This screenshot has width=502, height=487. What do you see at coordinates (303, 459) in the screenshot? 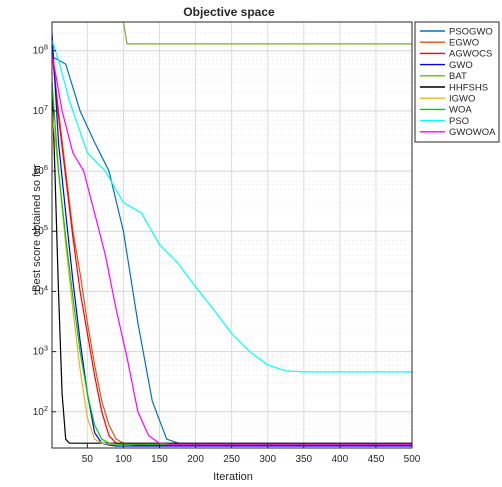
I see `x-tick-label: 350` at bounding box center [303, 459].